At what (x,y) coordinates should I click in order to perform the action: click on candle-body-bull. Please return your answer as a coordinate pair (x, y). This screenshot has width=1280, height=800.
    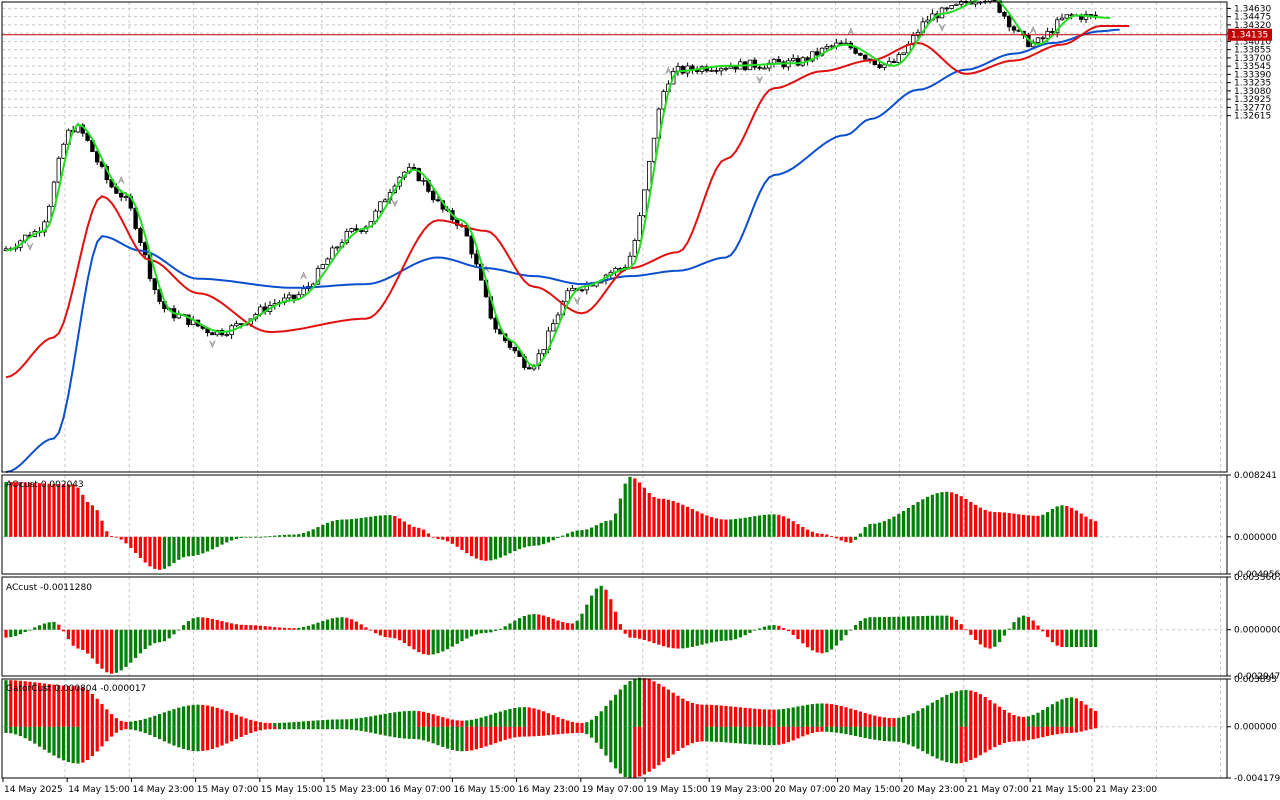
    Looking at the image, I should click on (44, 227).